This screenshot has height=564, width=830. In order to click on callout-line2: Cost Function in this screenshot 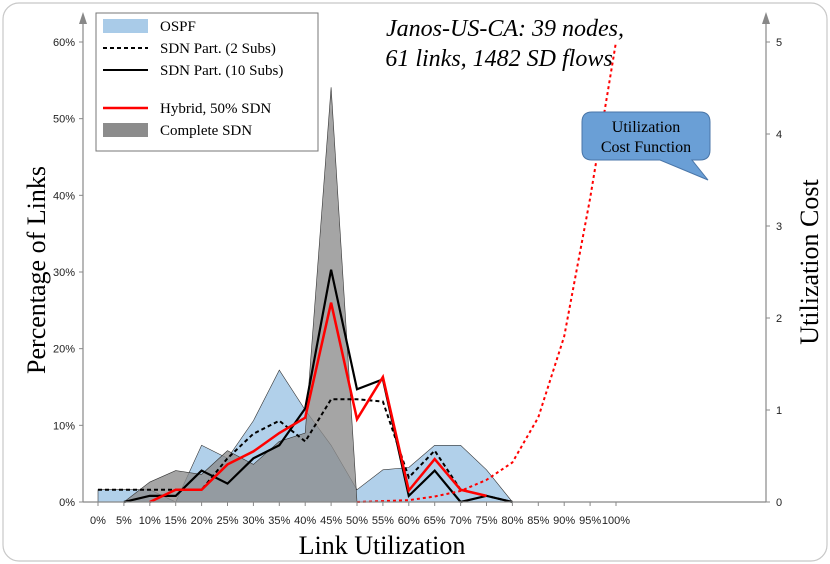, I will do `click(646, 147)`.